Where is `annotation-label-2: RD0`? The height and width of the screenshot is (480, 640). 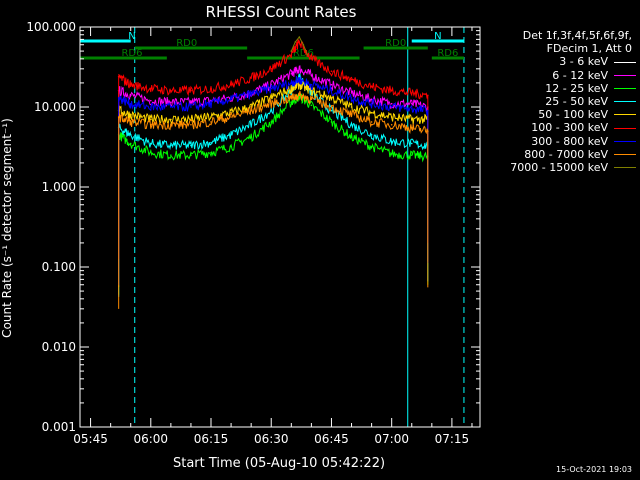
annotation-label-2: RD0 is located at coordinates (186, 43).